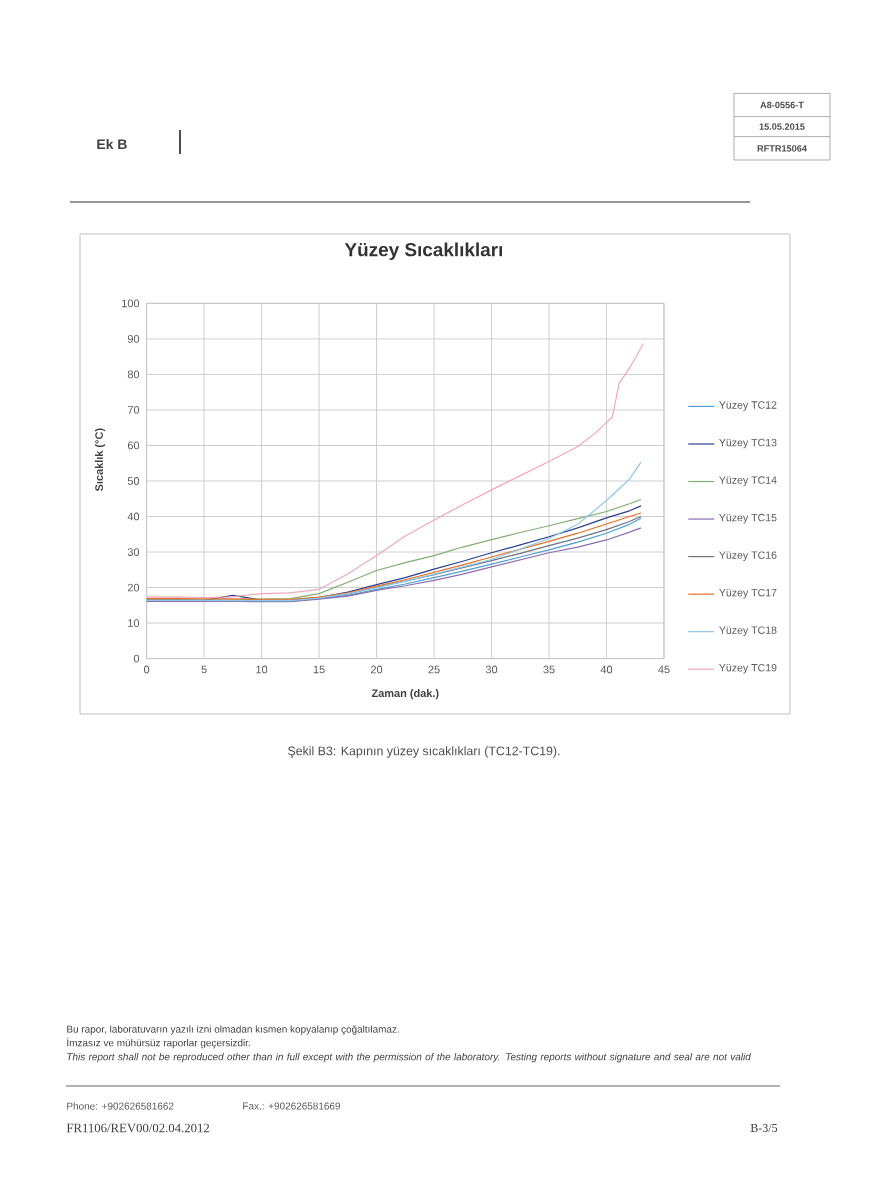 This screenshot has width=872, height=1200. Describe the element at coordinates (423, 251) in the screenshot. I see `chart-title: Yüzey Sıcaklıkları` at that location.